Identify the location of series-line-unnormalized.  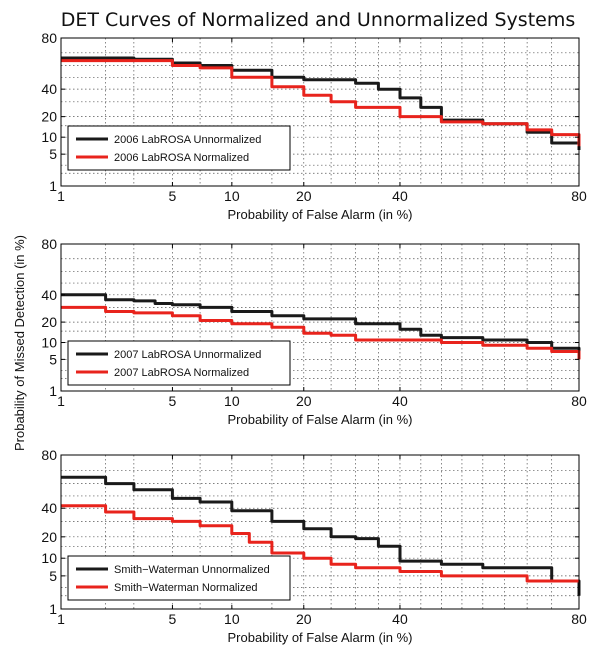
(321, 324).